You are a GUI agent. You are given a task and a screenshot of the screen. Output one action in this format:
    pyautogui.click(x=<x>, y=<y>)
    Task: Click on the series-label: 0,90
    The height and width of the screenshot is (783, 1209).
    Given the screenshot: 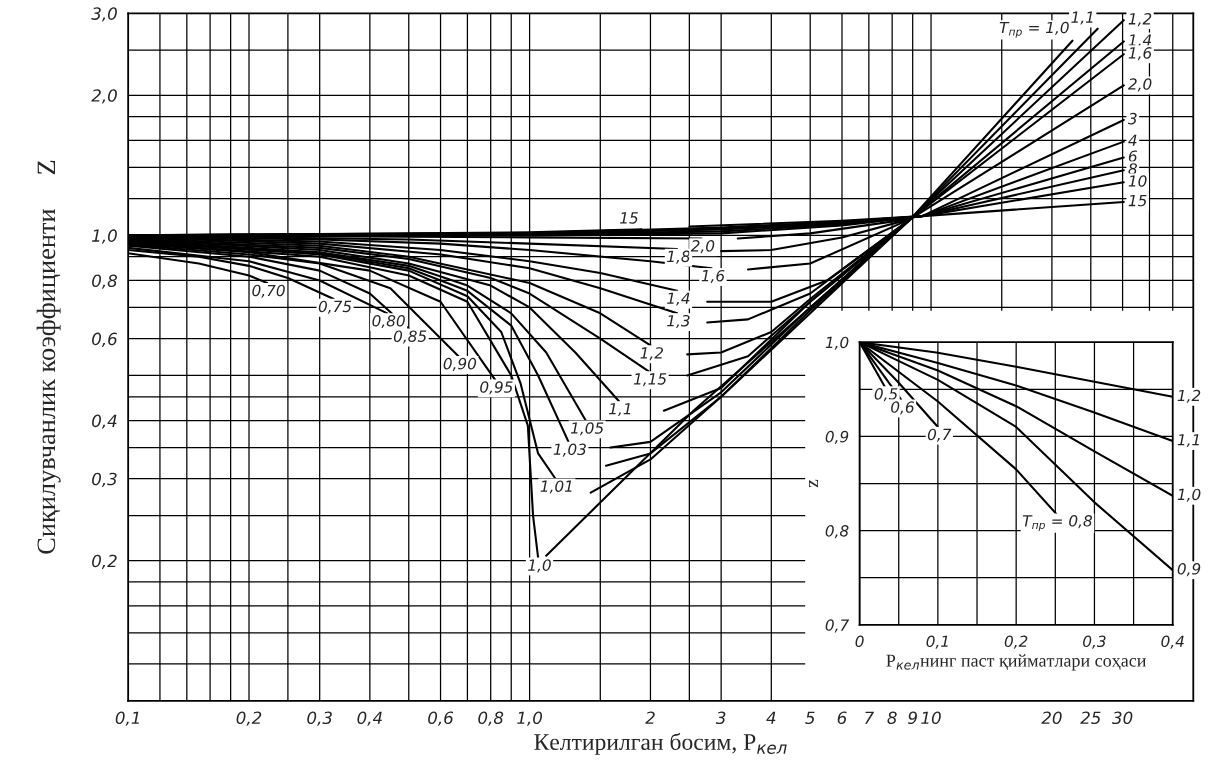 What is the action you would take?
    pyautogui.click(x=460, y=364)
    